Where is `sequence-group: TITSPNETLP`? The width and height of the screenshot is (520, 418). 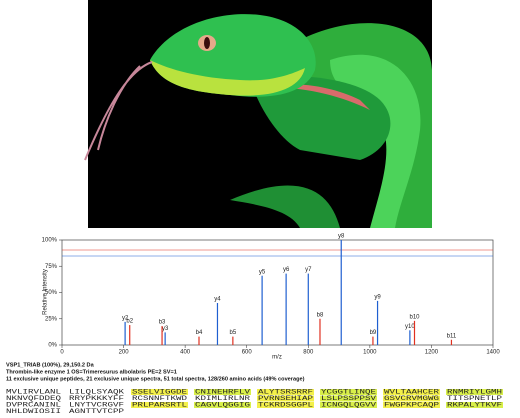
sequence-group: TITSPNETLP is located at coordinates (474, 398).